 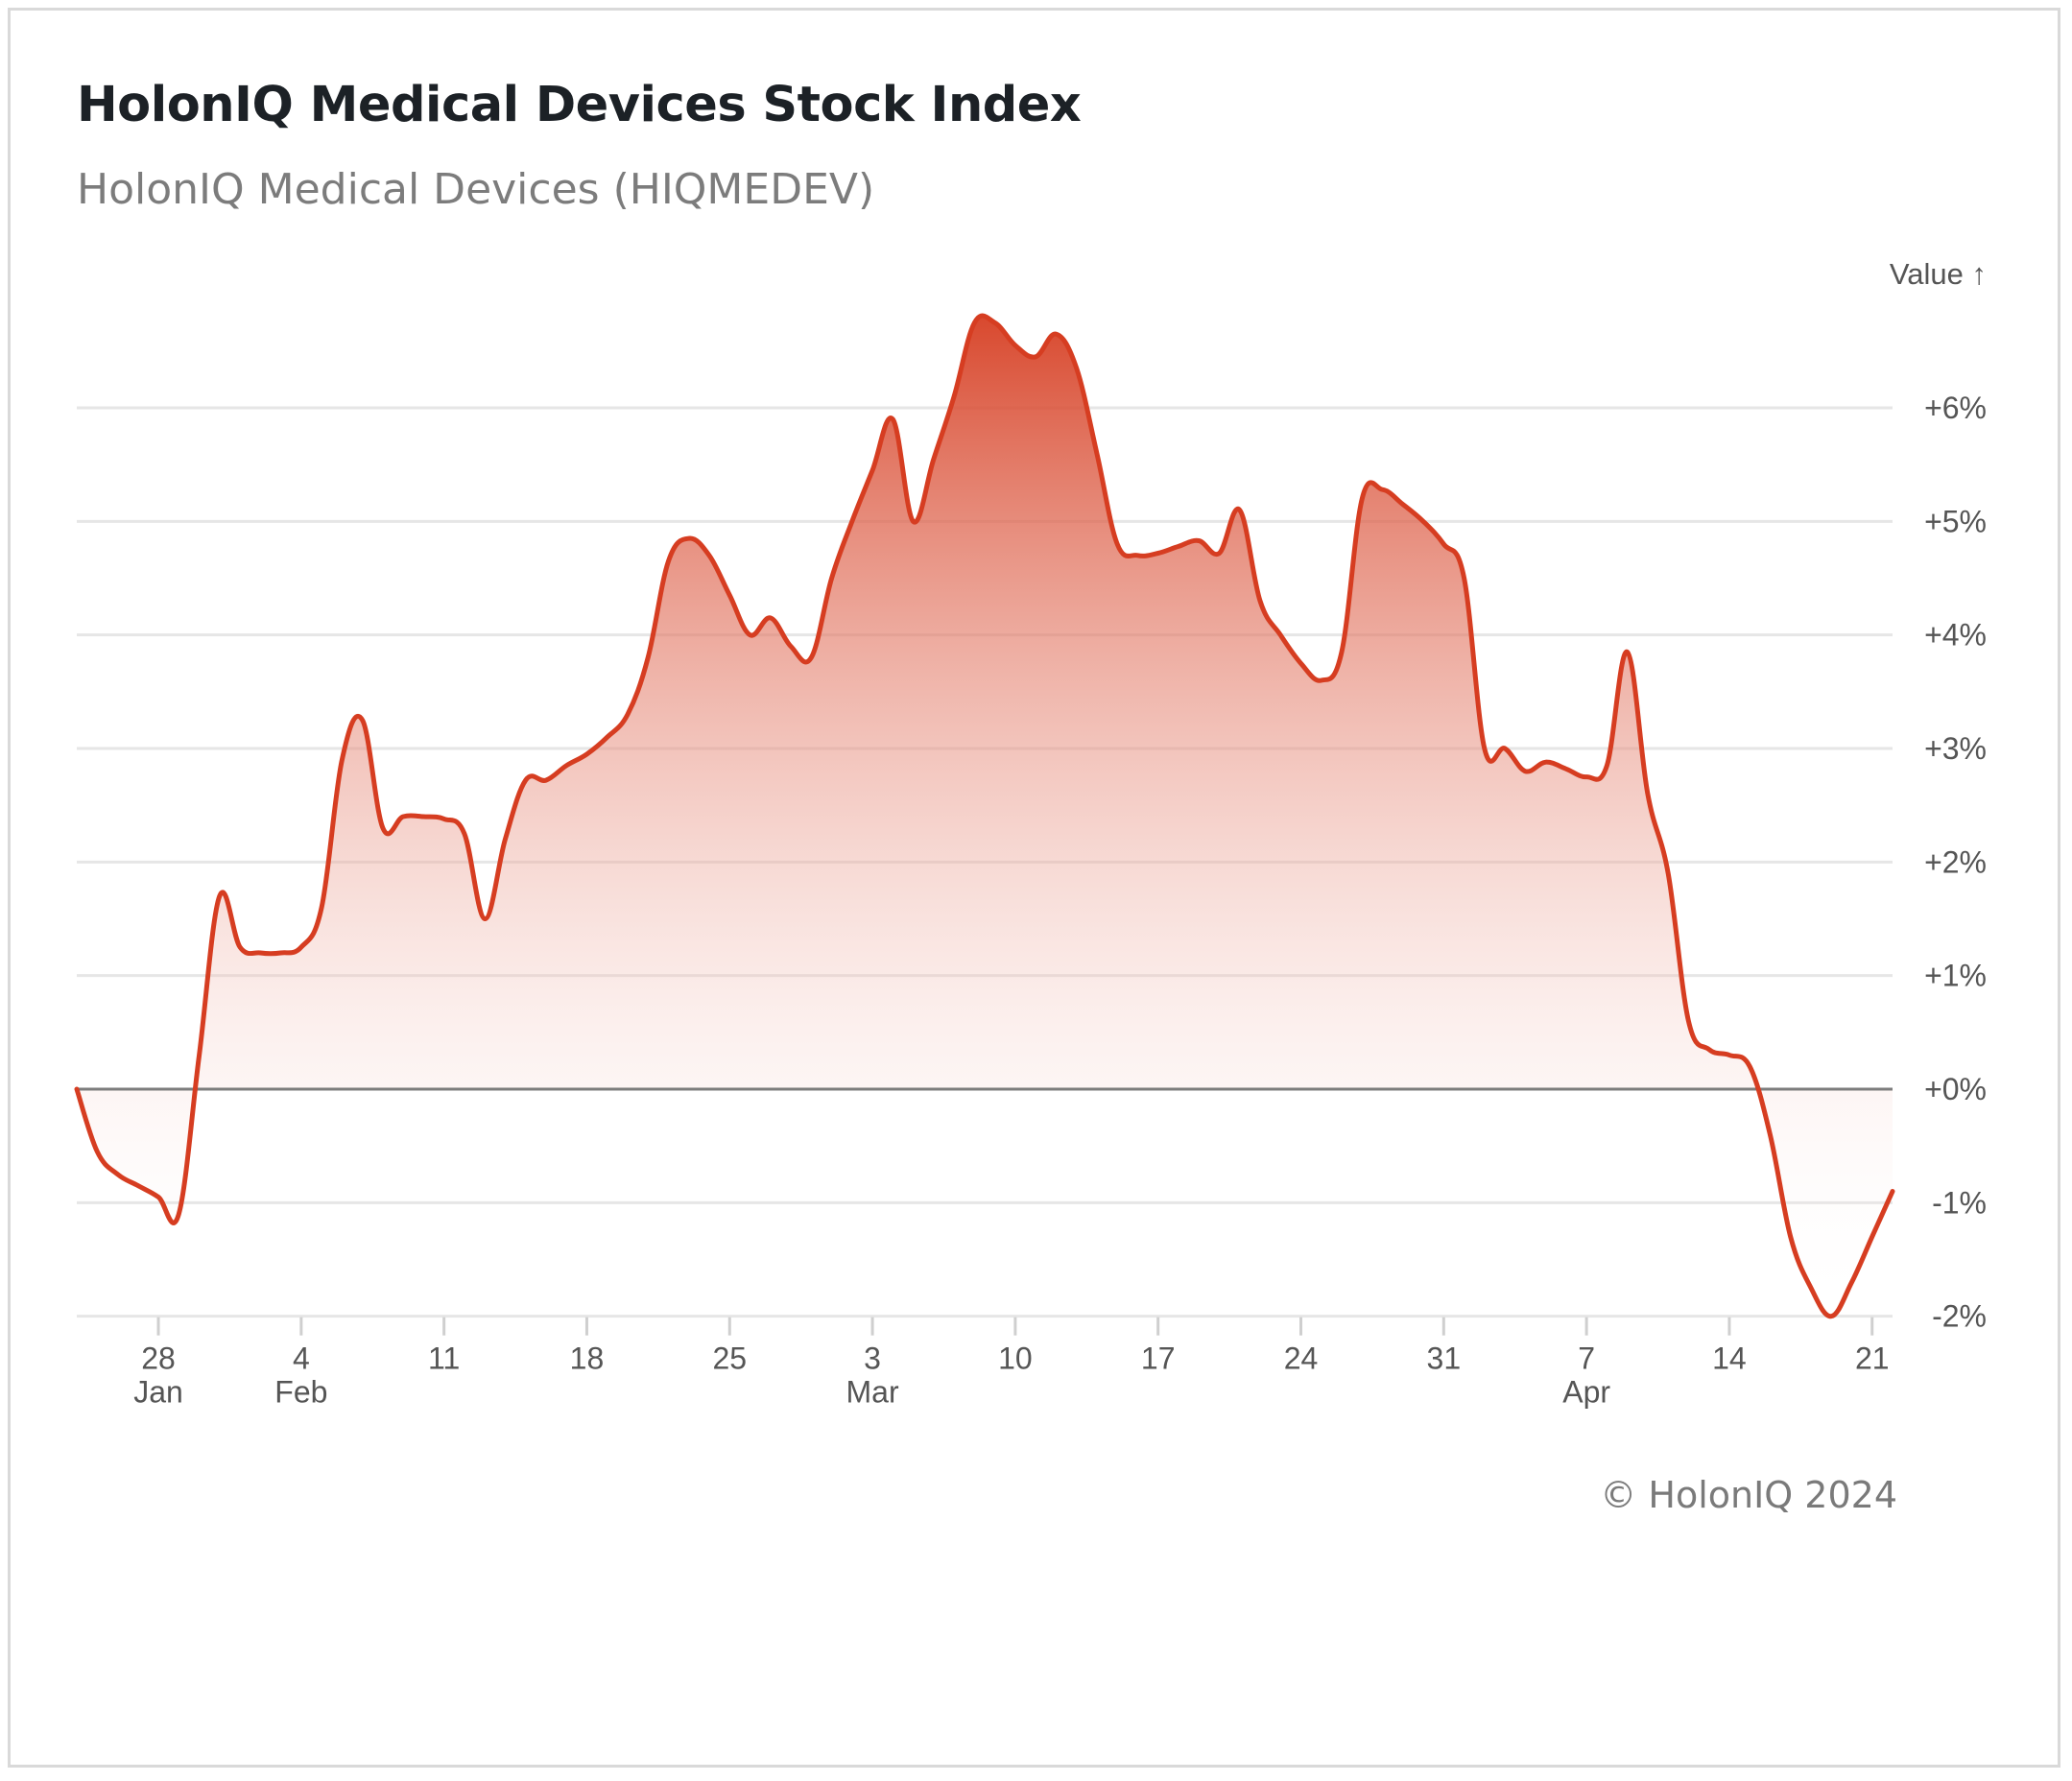 I want to click on y-tick-label: +5%, so click(x=1955, y=521).